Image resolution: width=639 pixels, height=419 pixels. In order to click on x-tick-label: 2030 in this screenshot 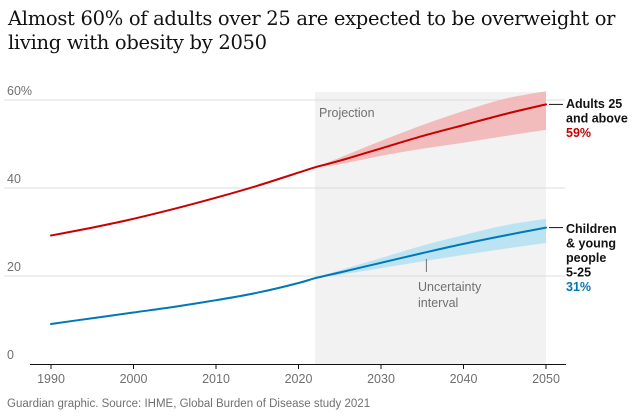, I will do `click(381, 379)`.